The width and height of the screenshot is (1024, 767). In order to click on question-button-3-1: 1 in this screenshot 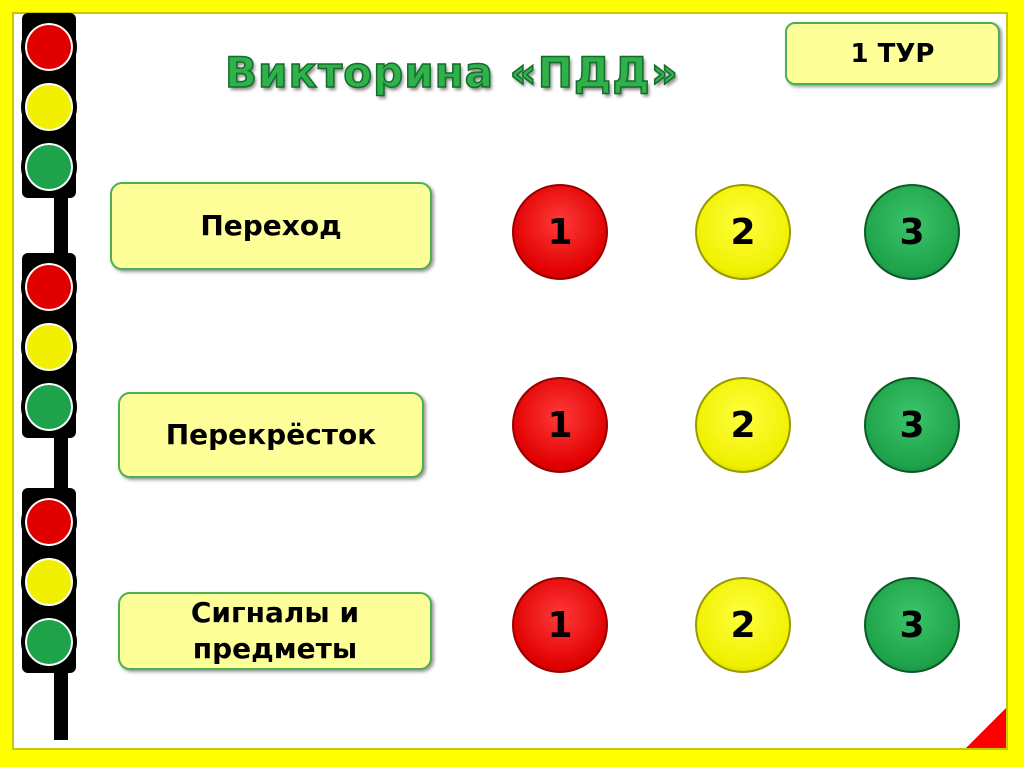, I will do `click(560, 625)`.